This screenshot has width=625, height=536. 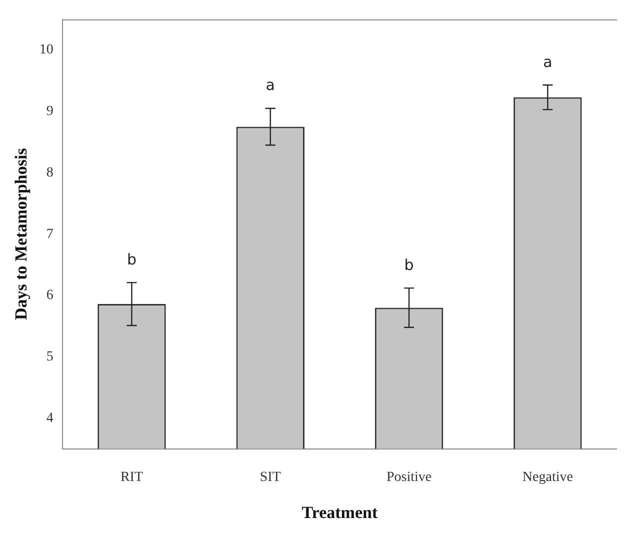 What do you see at coordinates (50, 356) in the screenshot?
I see `y-tick-label: 5` at bounding box center [50, 356].